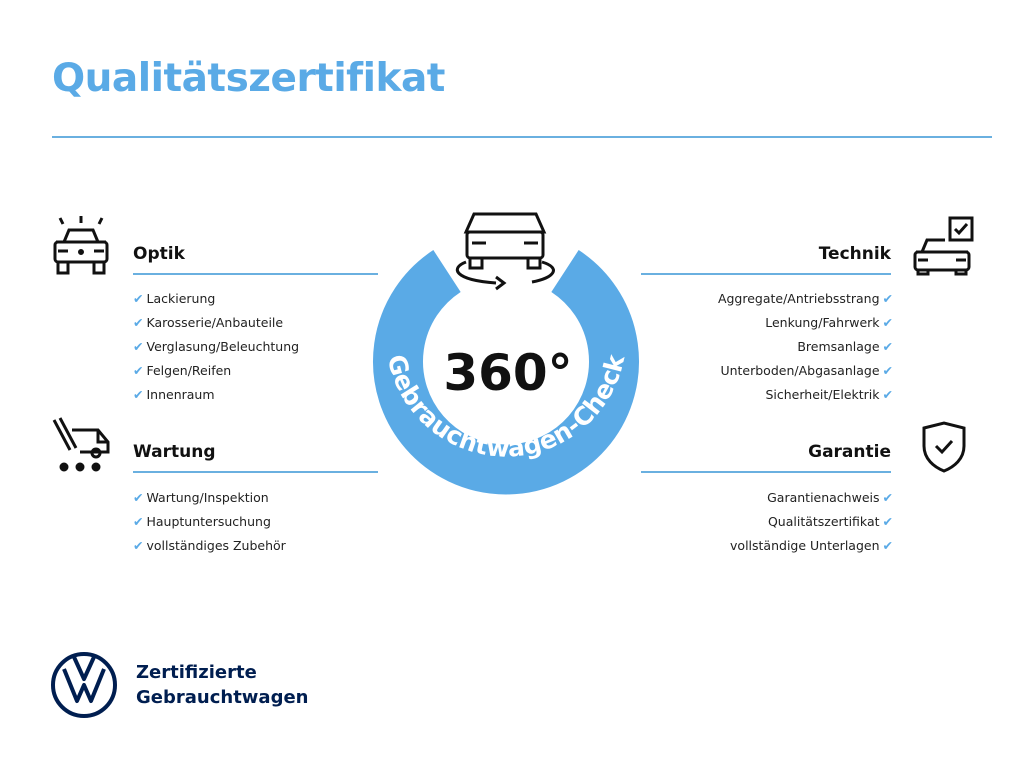  What do you see at coordinates (174, 298) in the screenshot?
I see `list-item: ✔ Lackierung` at bounding box center [174, 298].